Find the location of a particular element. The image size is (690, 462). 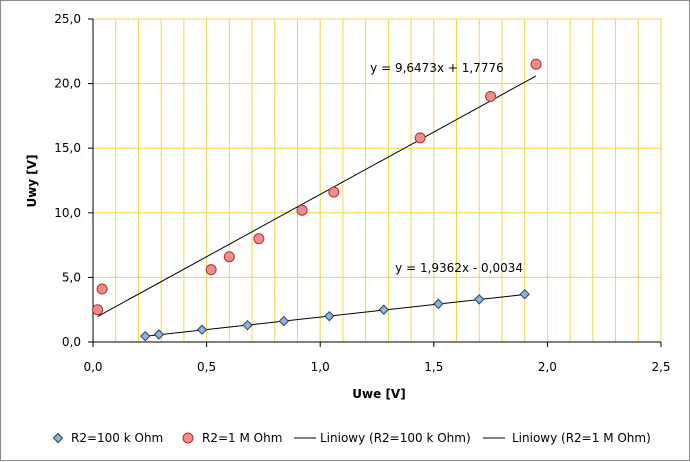

x-tick-label: 1,5 is located at coordinates (433, 367).